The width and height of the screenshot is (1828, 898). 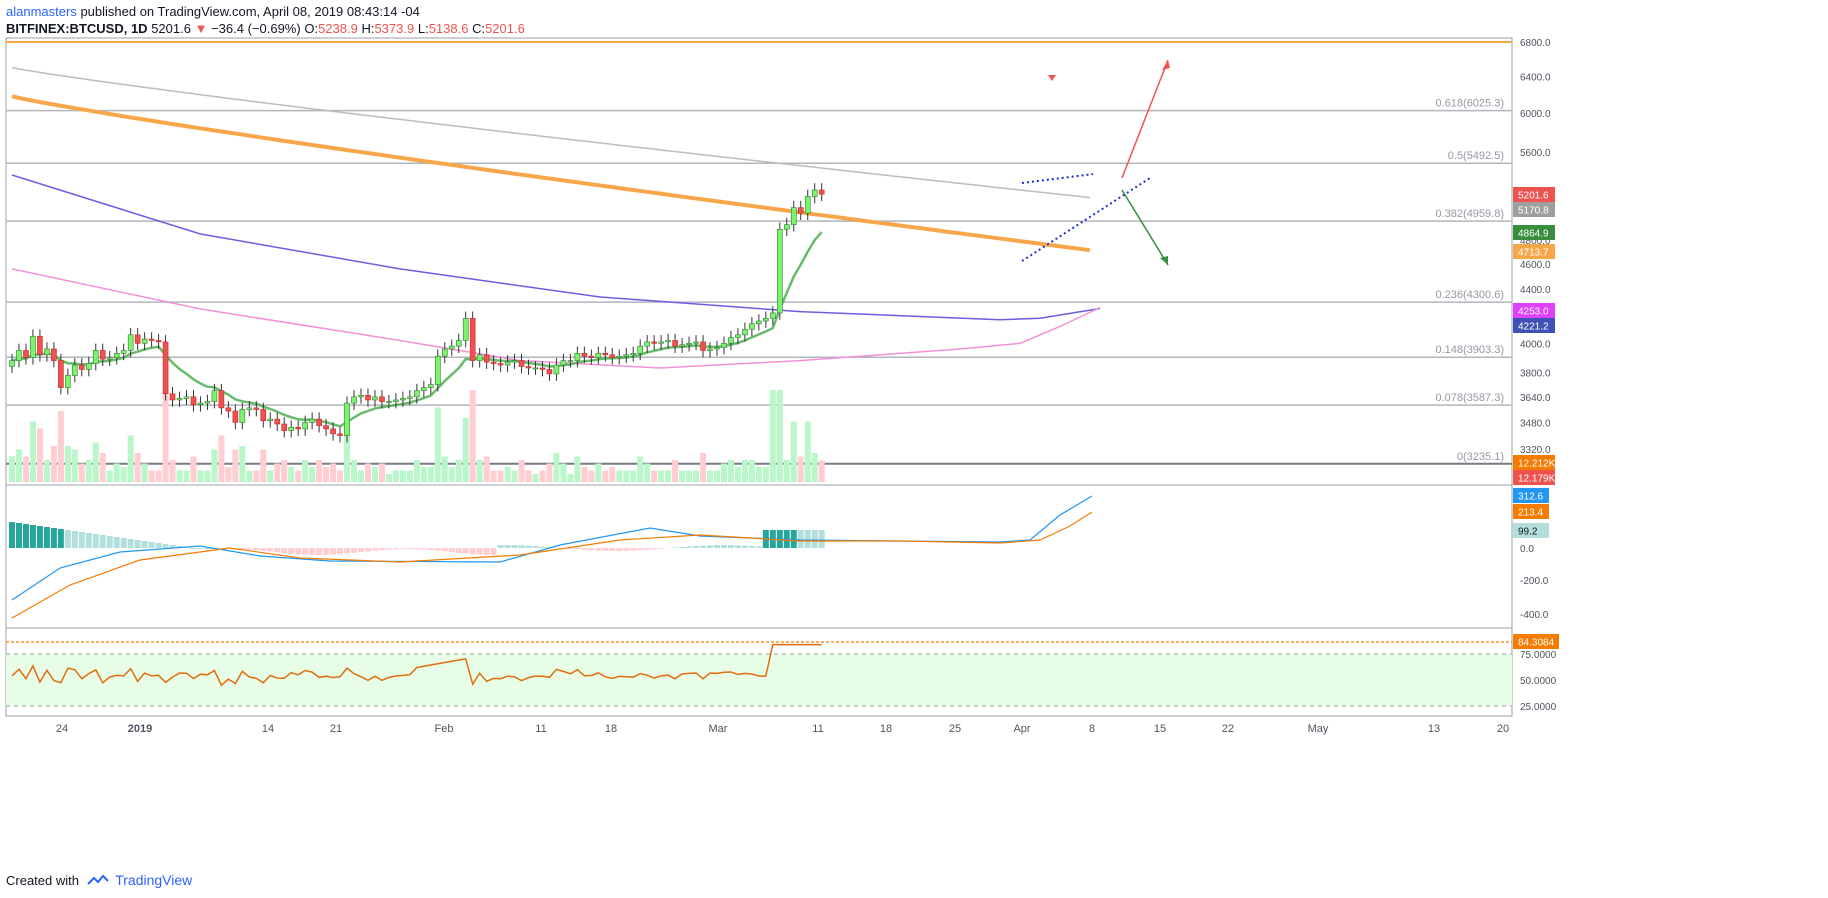 What do you see at coordinates (416, 665) in the screenshot?
I see `rsi-line` at bounding box center [416, 665].